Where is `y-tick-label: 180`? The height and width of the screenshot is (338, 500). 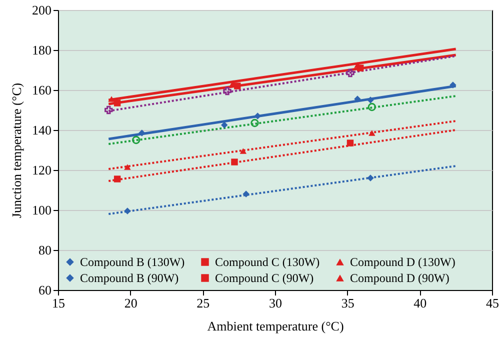
y-tick-label: 180 is located at coordinates (42, 50).